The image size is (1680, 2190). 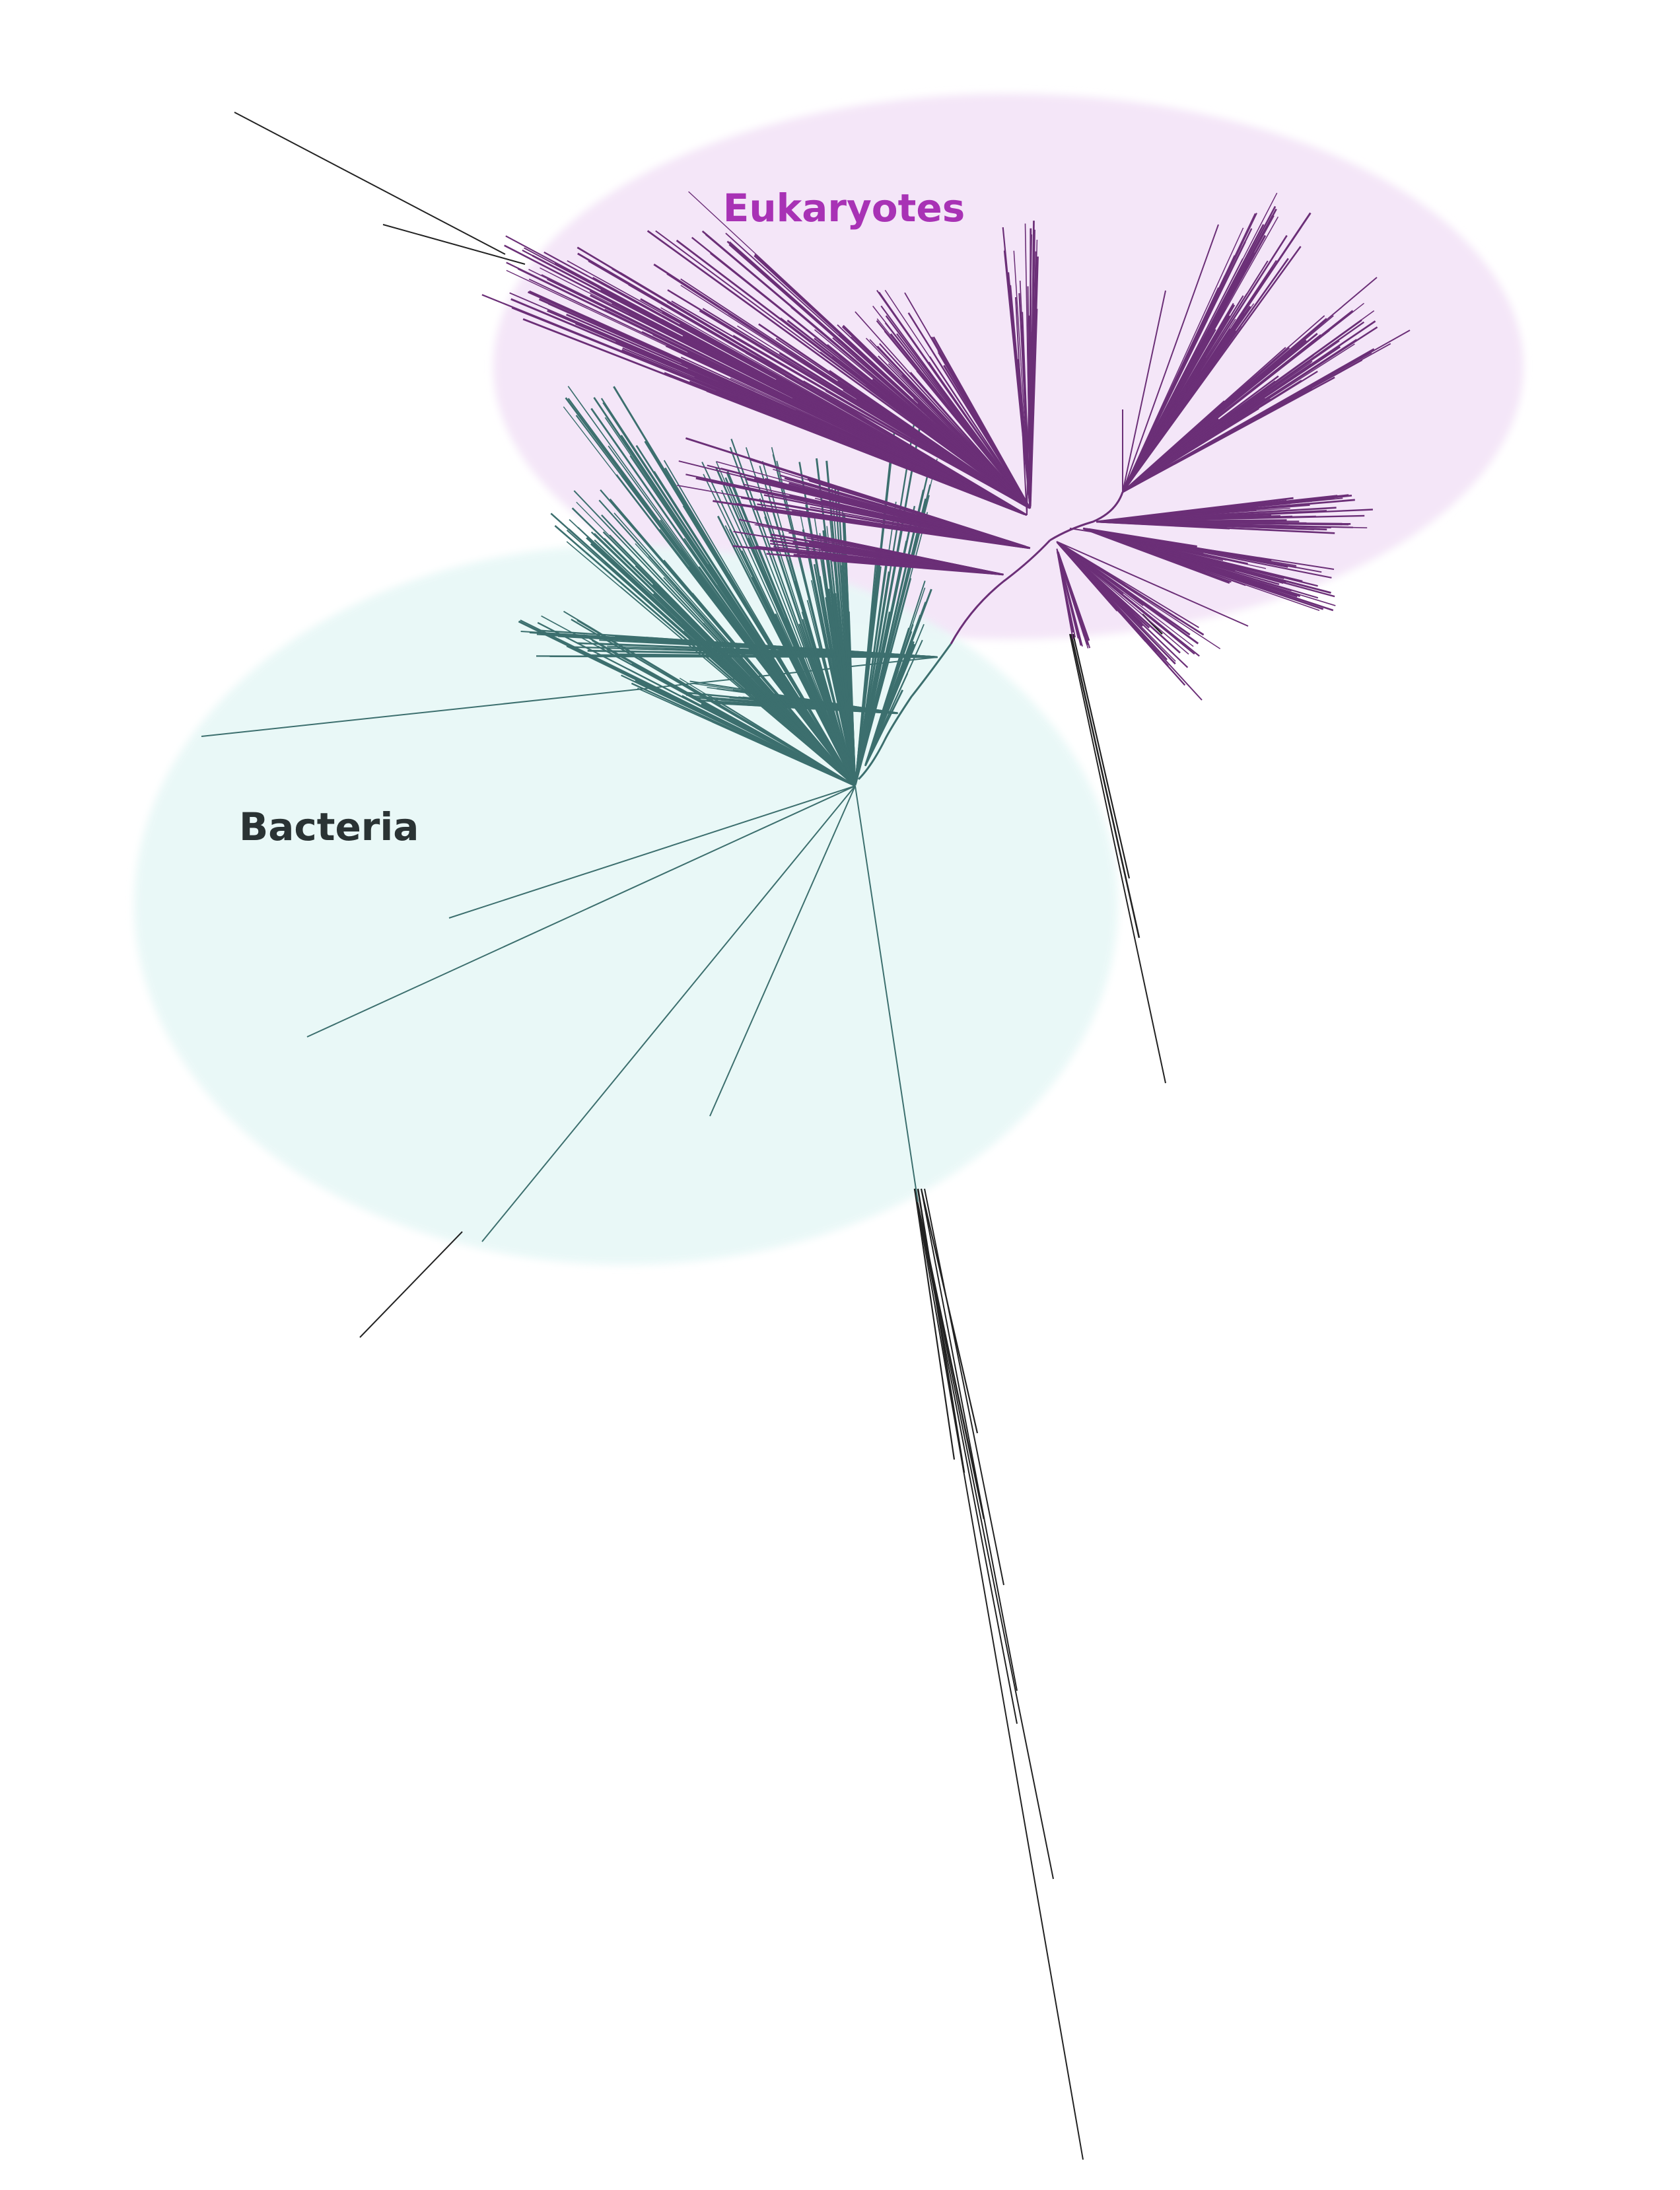 I want to click on bacteria-stem, so click(x=904, y=712).